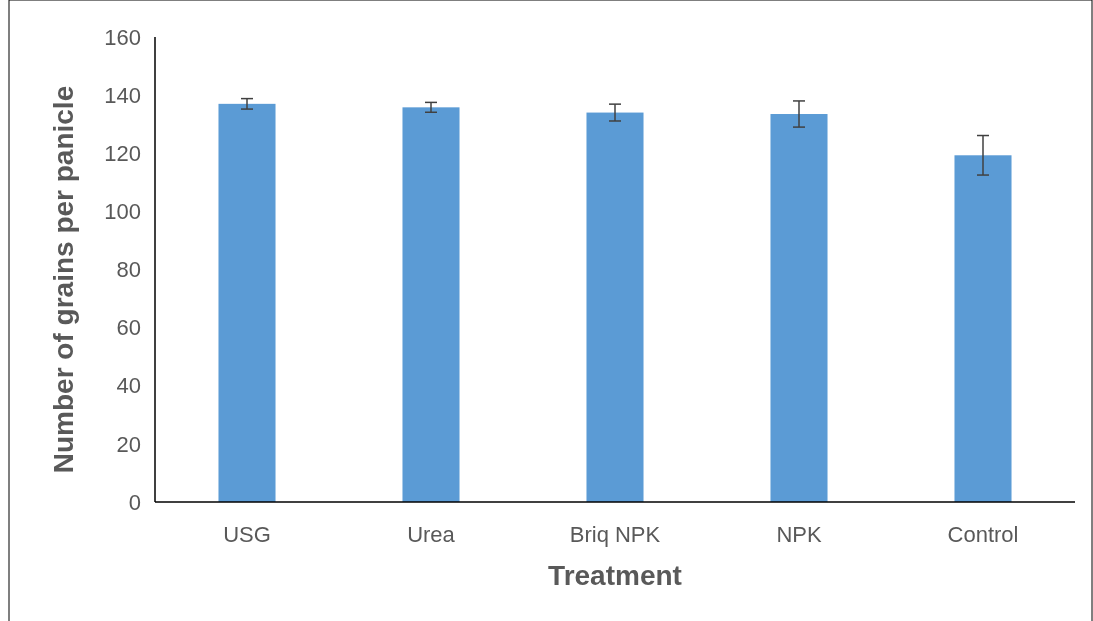  Describe the element at coordinates (134, 502) in the screenshot. I see `y-tick-label: 0` at that location.